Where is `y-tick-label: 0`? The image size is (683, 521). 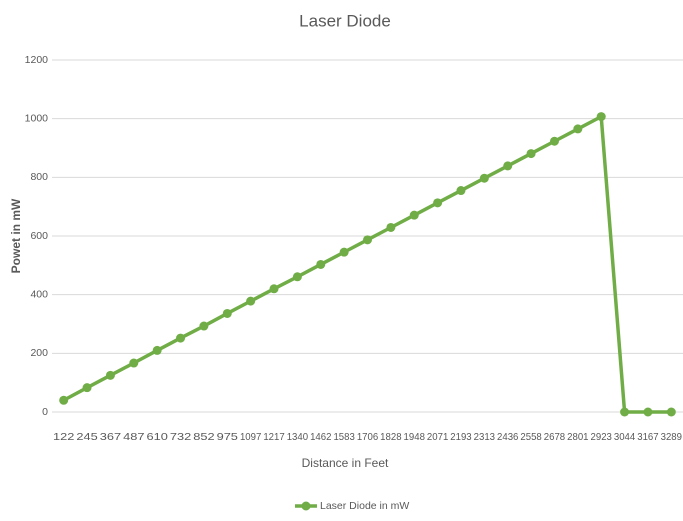
y-tick-label: 0 is located at coordinates (45, 412).